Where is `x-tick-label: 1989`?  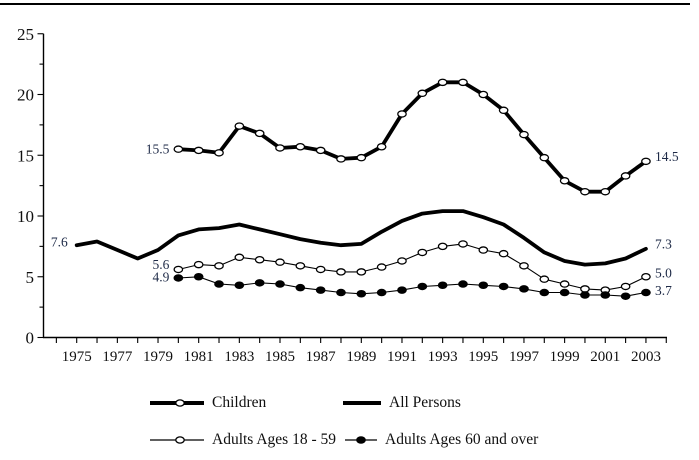 x-tick-label: 1989 is located at coordinates (361, 357).